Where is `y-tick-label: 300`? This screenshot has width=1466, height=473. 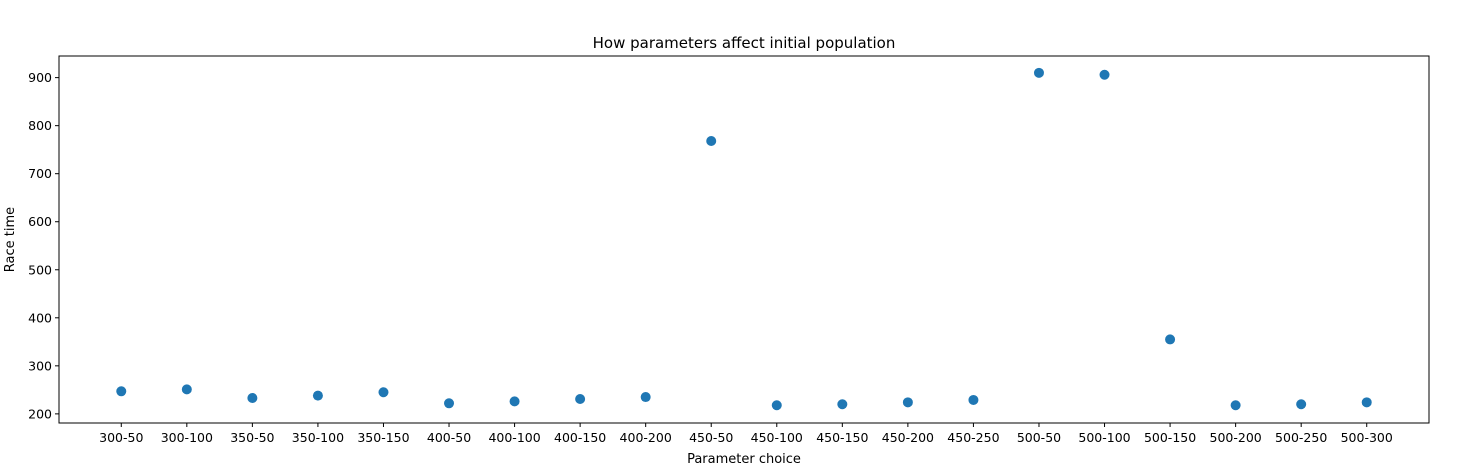
y-tick-label: 300 is located at coordinates (40, 365).